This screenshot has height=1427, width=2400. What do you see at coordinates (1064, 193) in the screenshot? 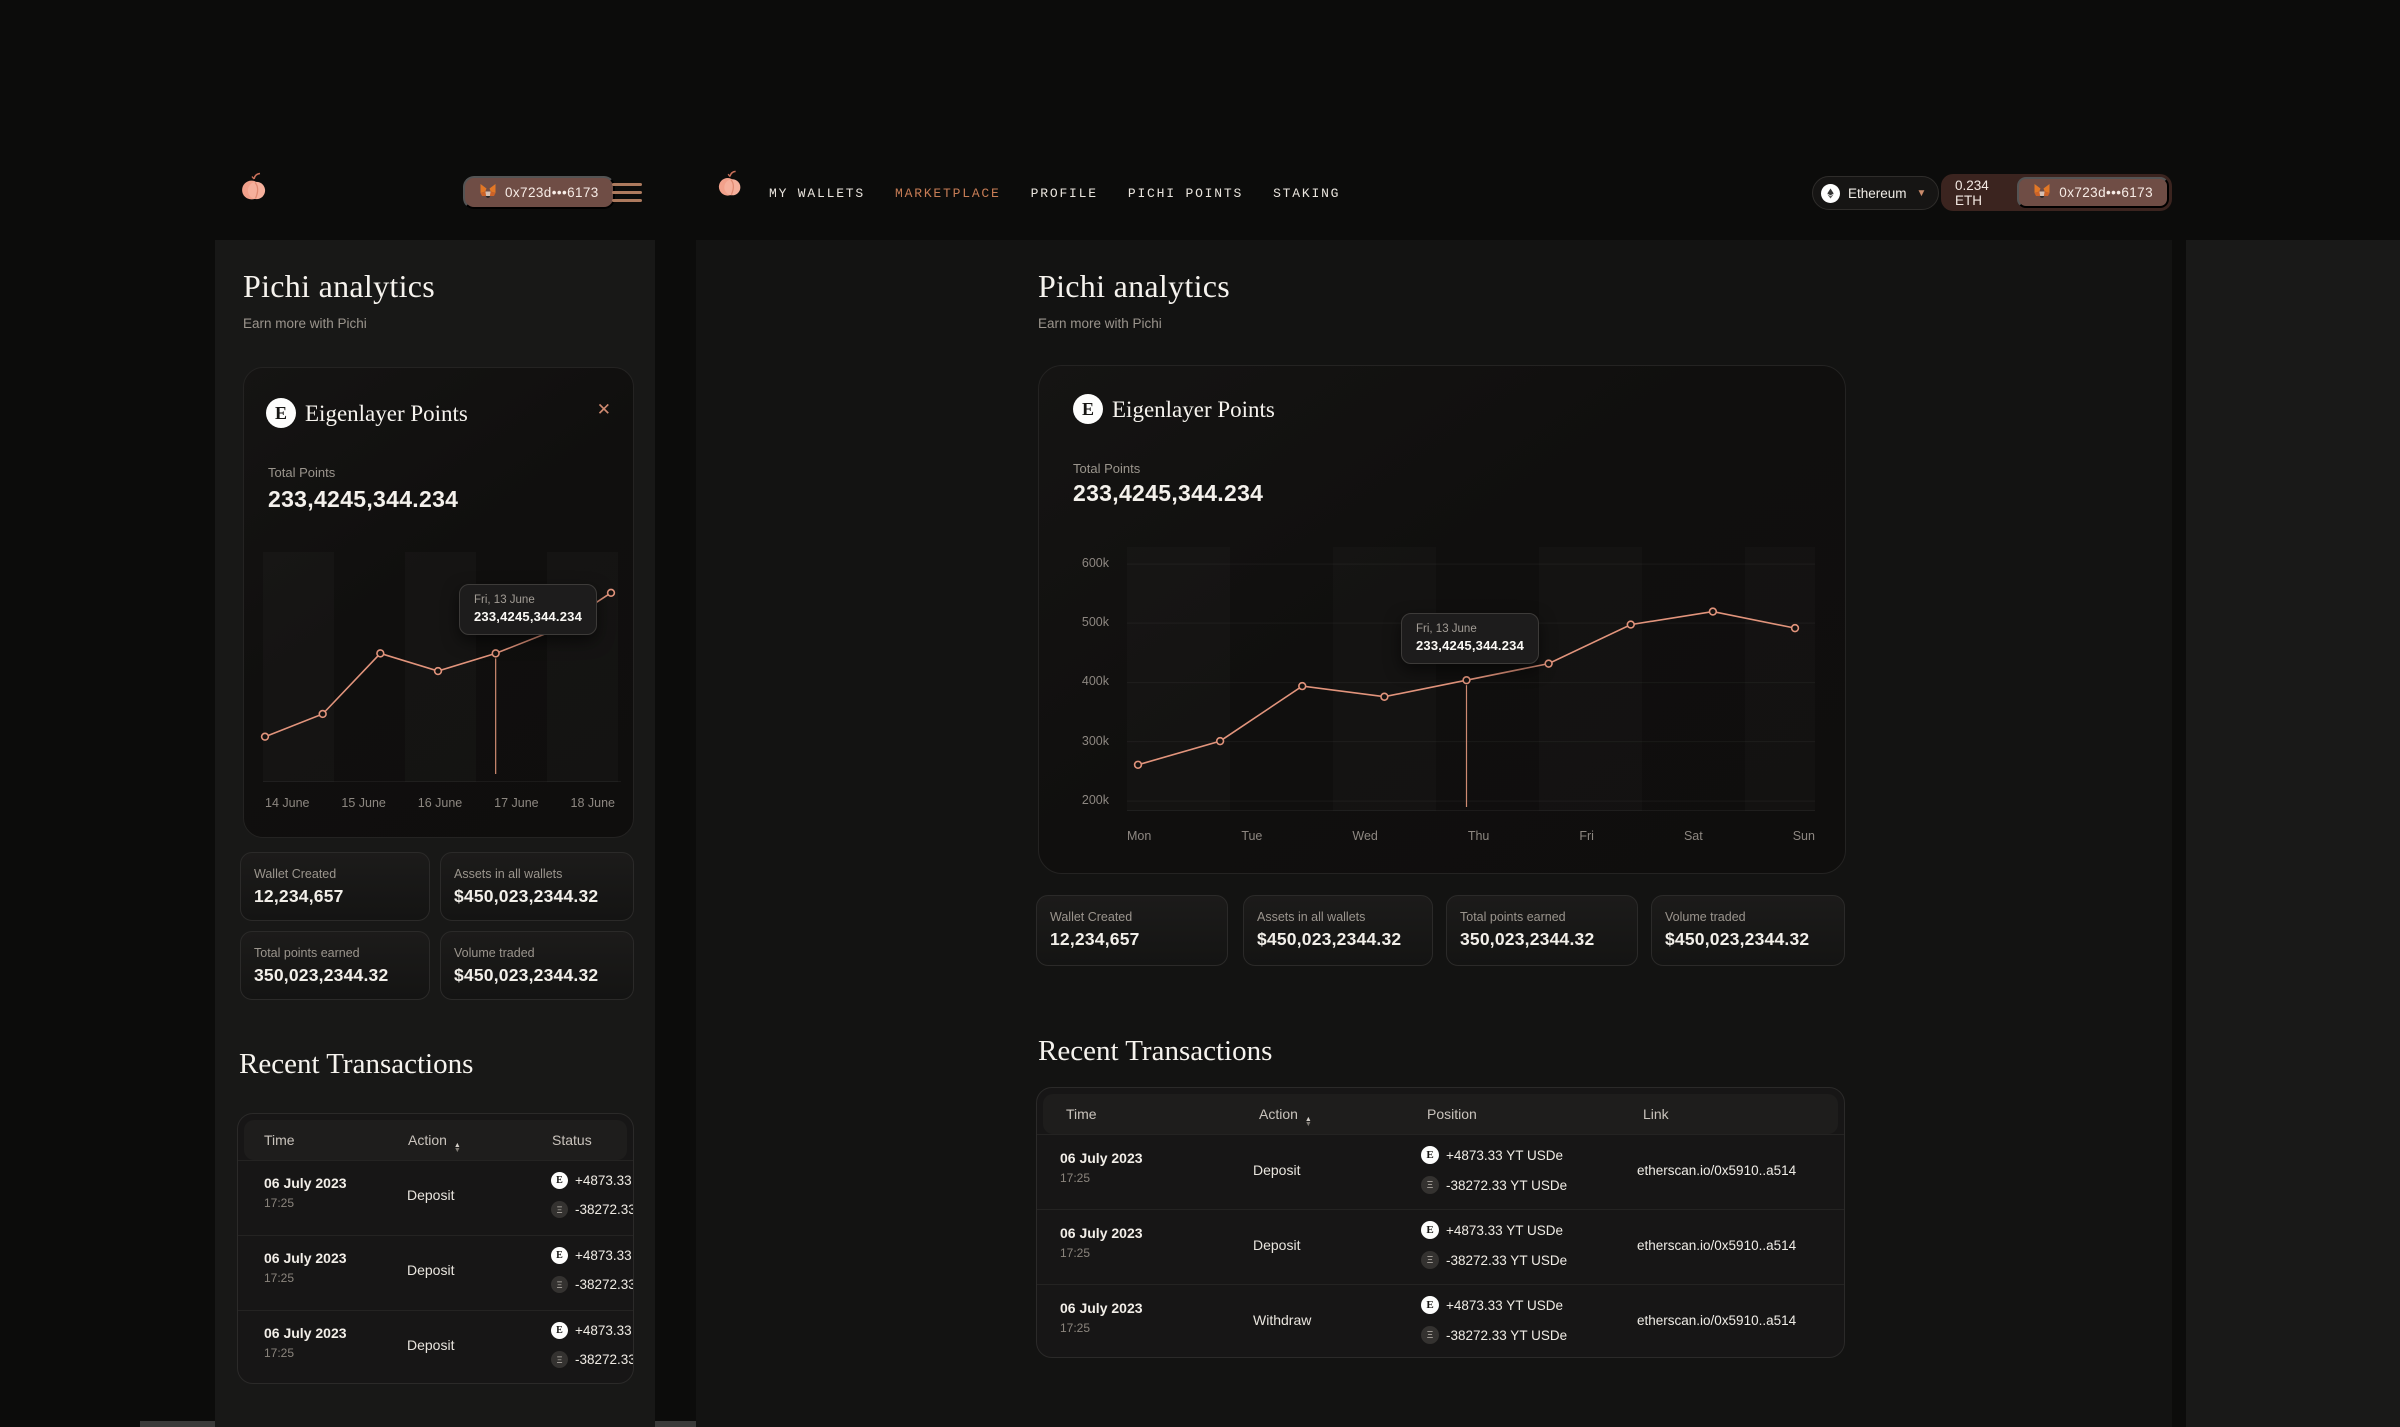
I see `nav-profile: PROFILE` at bounding box center [1064, 193].